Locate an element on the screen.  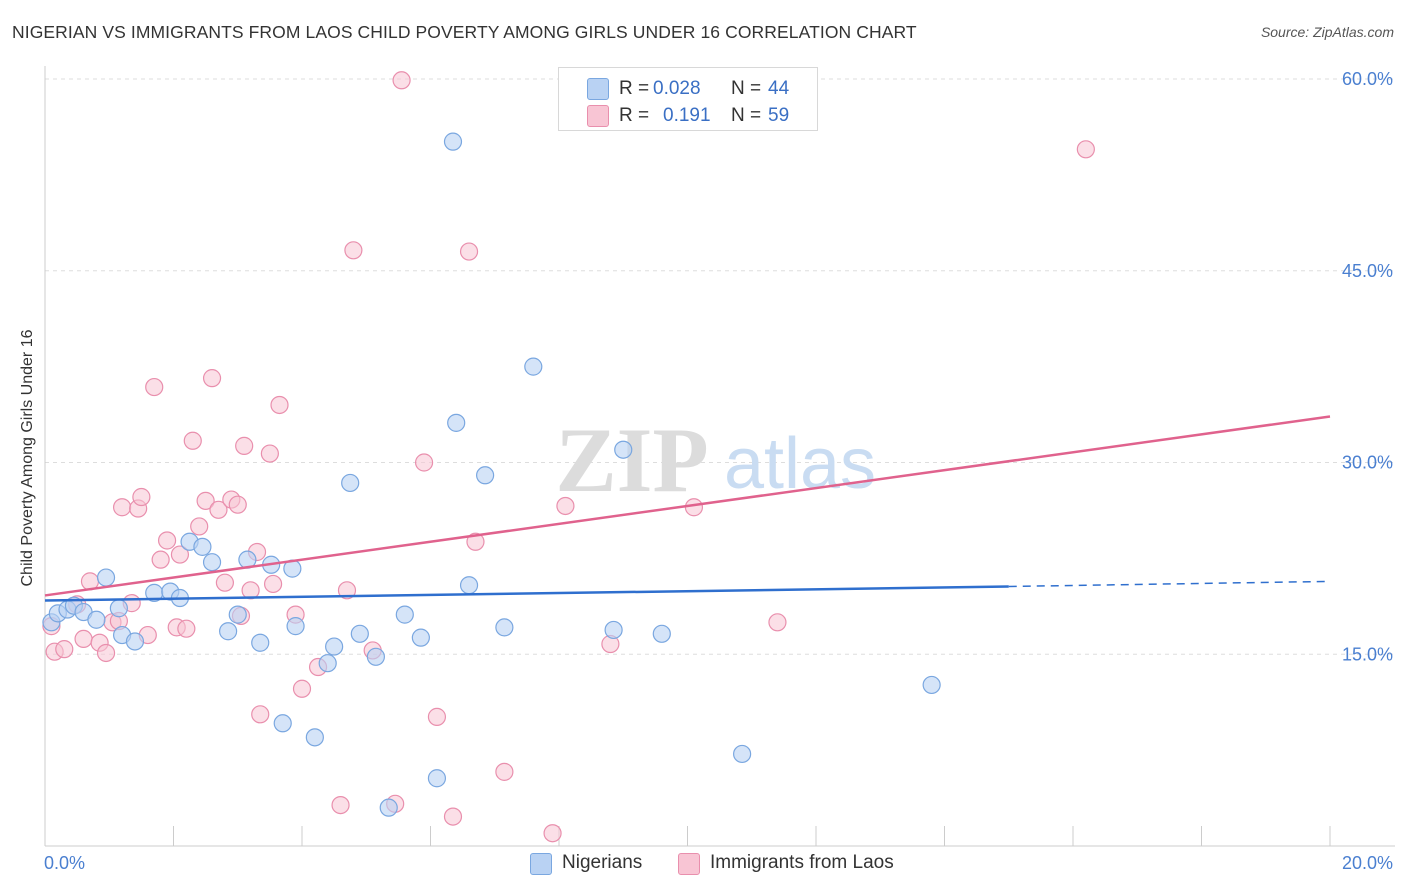
x-tick-label: 20.0% is located at coordinates (1367, 863).